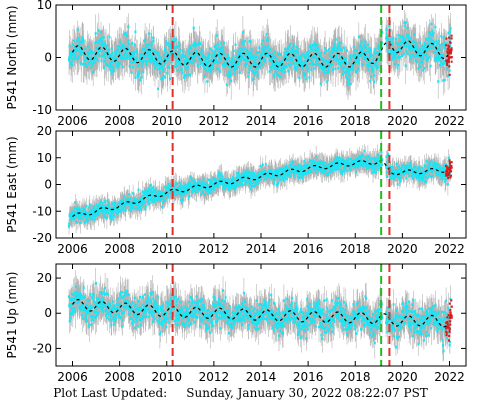 Image resolution: width=481 pixels, height=404 pixels. I want to click on plot-updated-label: Plot Last Updated:, so click(110, 393).